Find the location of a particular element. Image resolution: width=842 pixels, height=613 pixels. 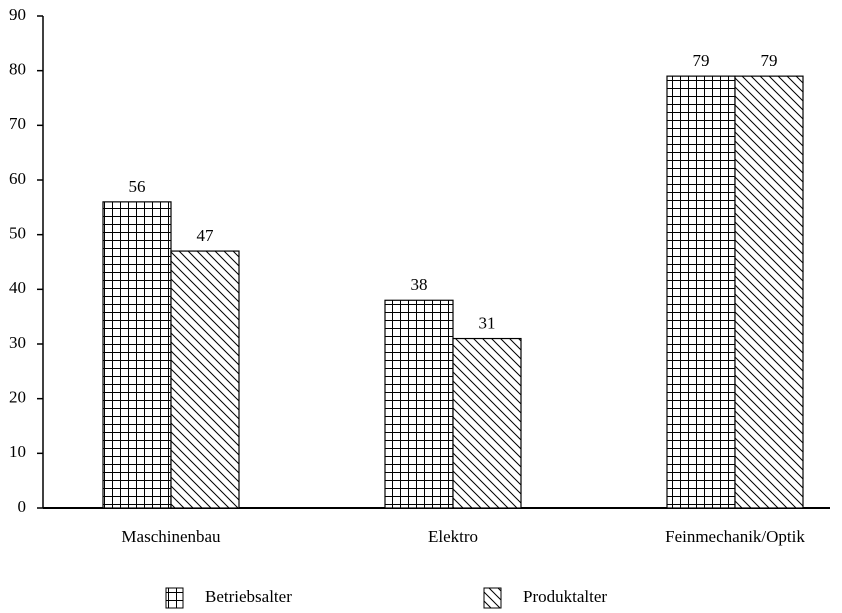

y-tick-label: 20 is located at coordinates (17, 397).